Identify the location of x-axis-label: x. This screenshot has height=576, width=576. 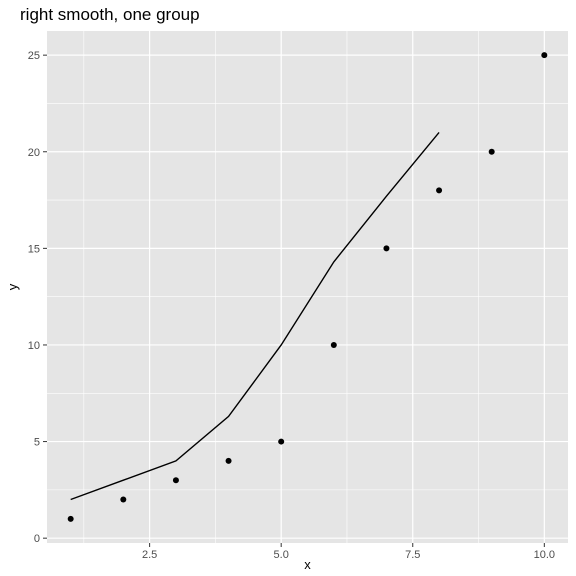
(307, 564).